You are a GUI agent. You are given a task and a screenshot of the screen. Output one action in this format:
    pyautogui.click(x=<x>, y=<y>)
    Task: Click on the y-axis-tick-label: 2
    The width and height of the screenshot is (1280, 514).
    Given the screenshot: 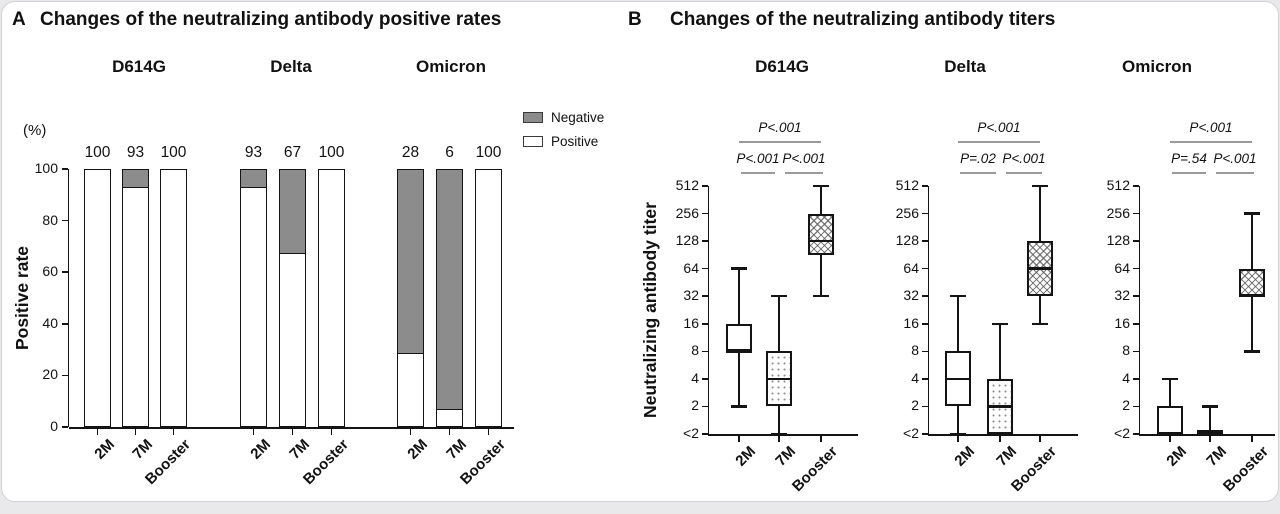 What is the action you would take?
    pyautogui.click(x=915, y=405)
    